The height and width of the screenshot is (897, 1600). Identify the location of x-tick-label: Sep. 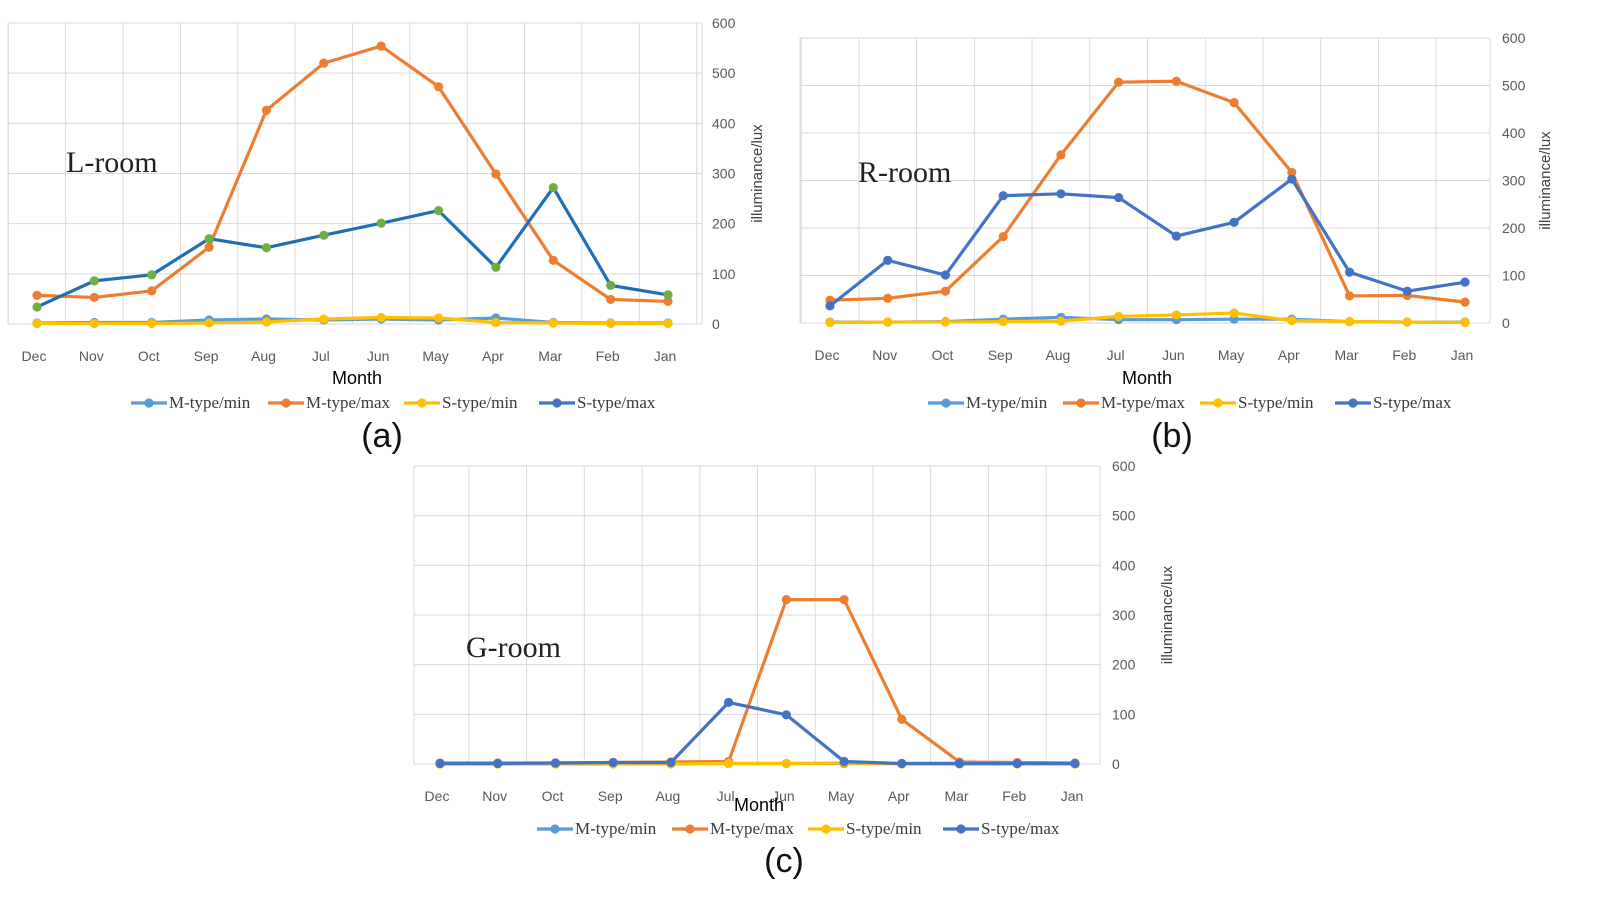
(1000, 355).